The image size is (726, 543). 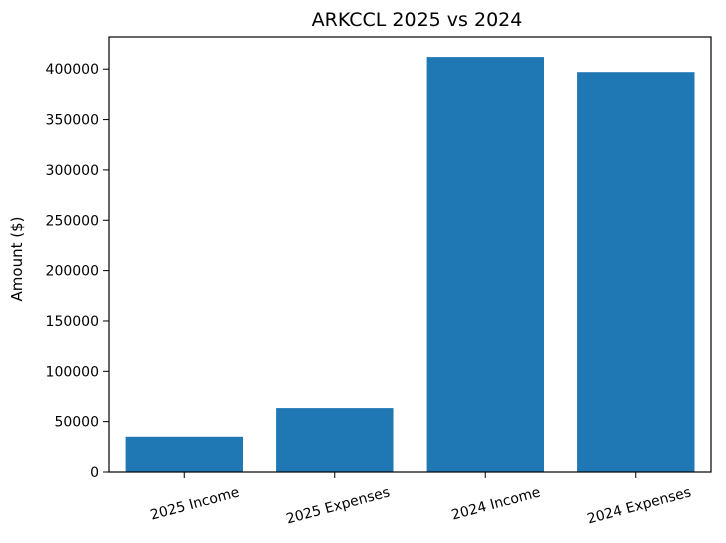 I want to click on y-tick-label: 0, so click(x=94, y=473).